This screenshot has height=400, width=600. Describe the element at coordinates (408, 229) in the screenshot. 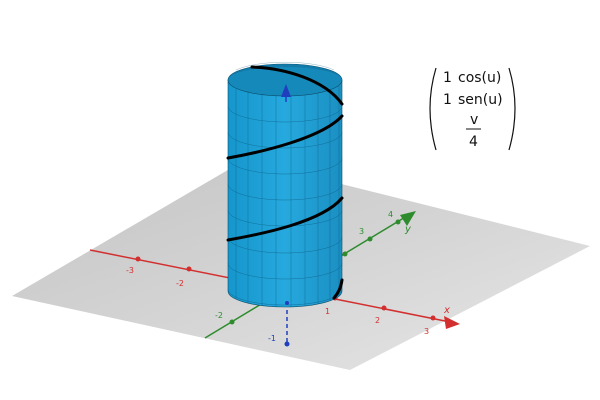

I see `y-axis-name: y` at that location.